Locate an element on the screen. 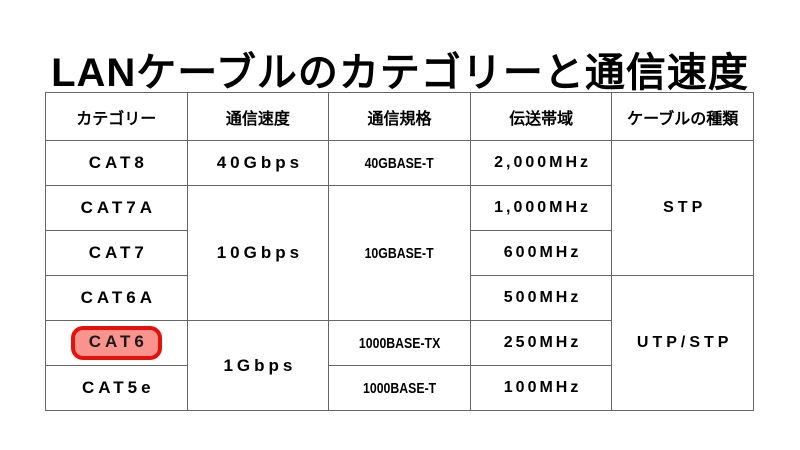  header-cell-standard: 通信規格 is located at coordinates (399, 116).